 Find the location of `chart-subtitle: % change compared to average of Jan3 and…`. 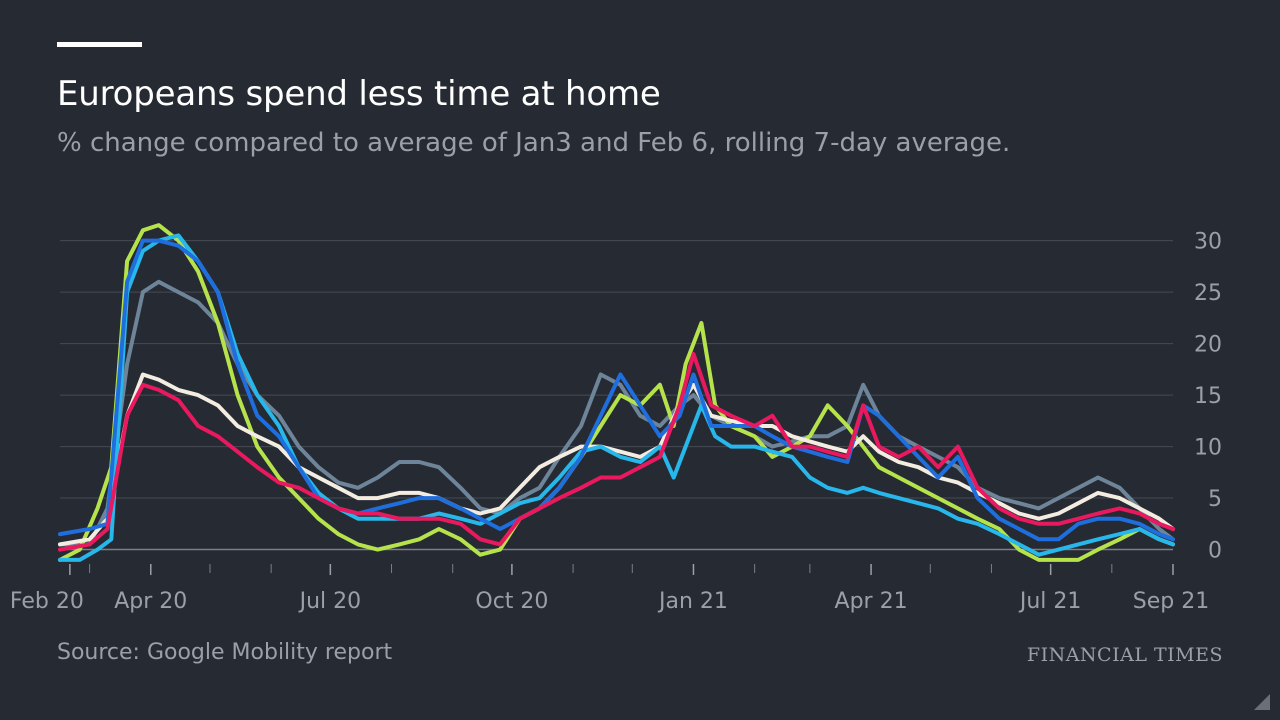

chart-subtitle: % change compared to average of Jan3 and… is located at coordinates (534, 143).